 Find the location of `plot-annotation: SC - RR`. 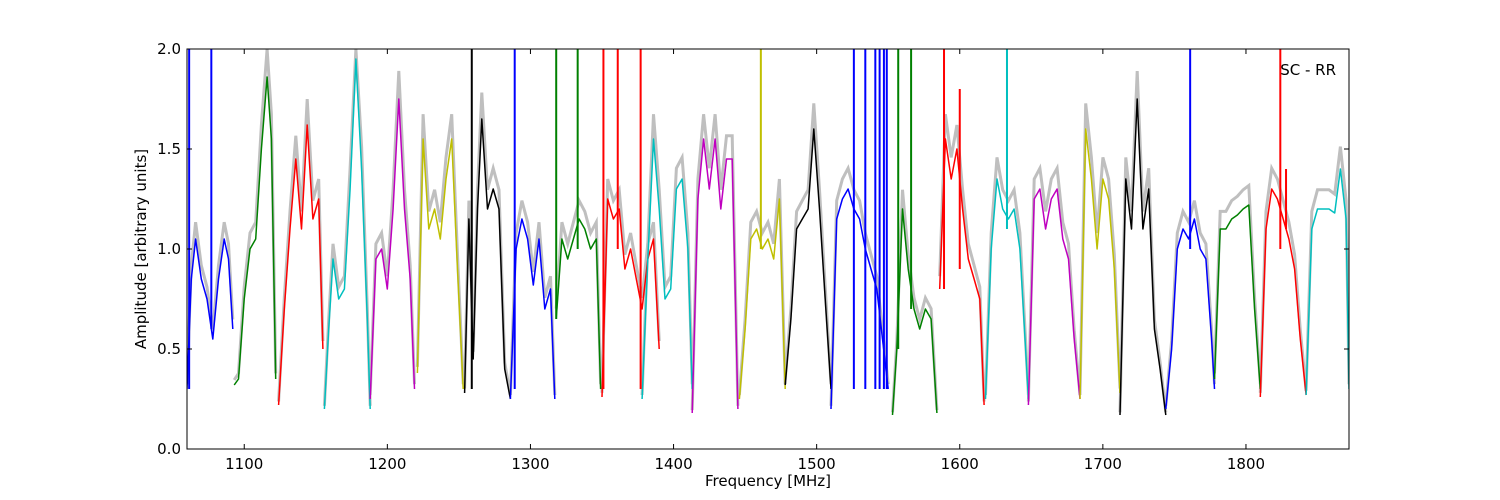

plot-annotation: SC - RR is located at coordinates (1308, 70).